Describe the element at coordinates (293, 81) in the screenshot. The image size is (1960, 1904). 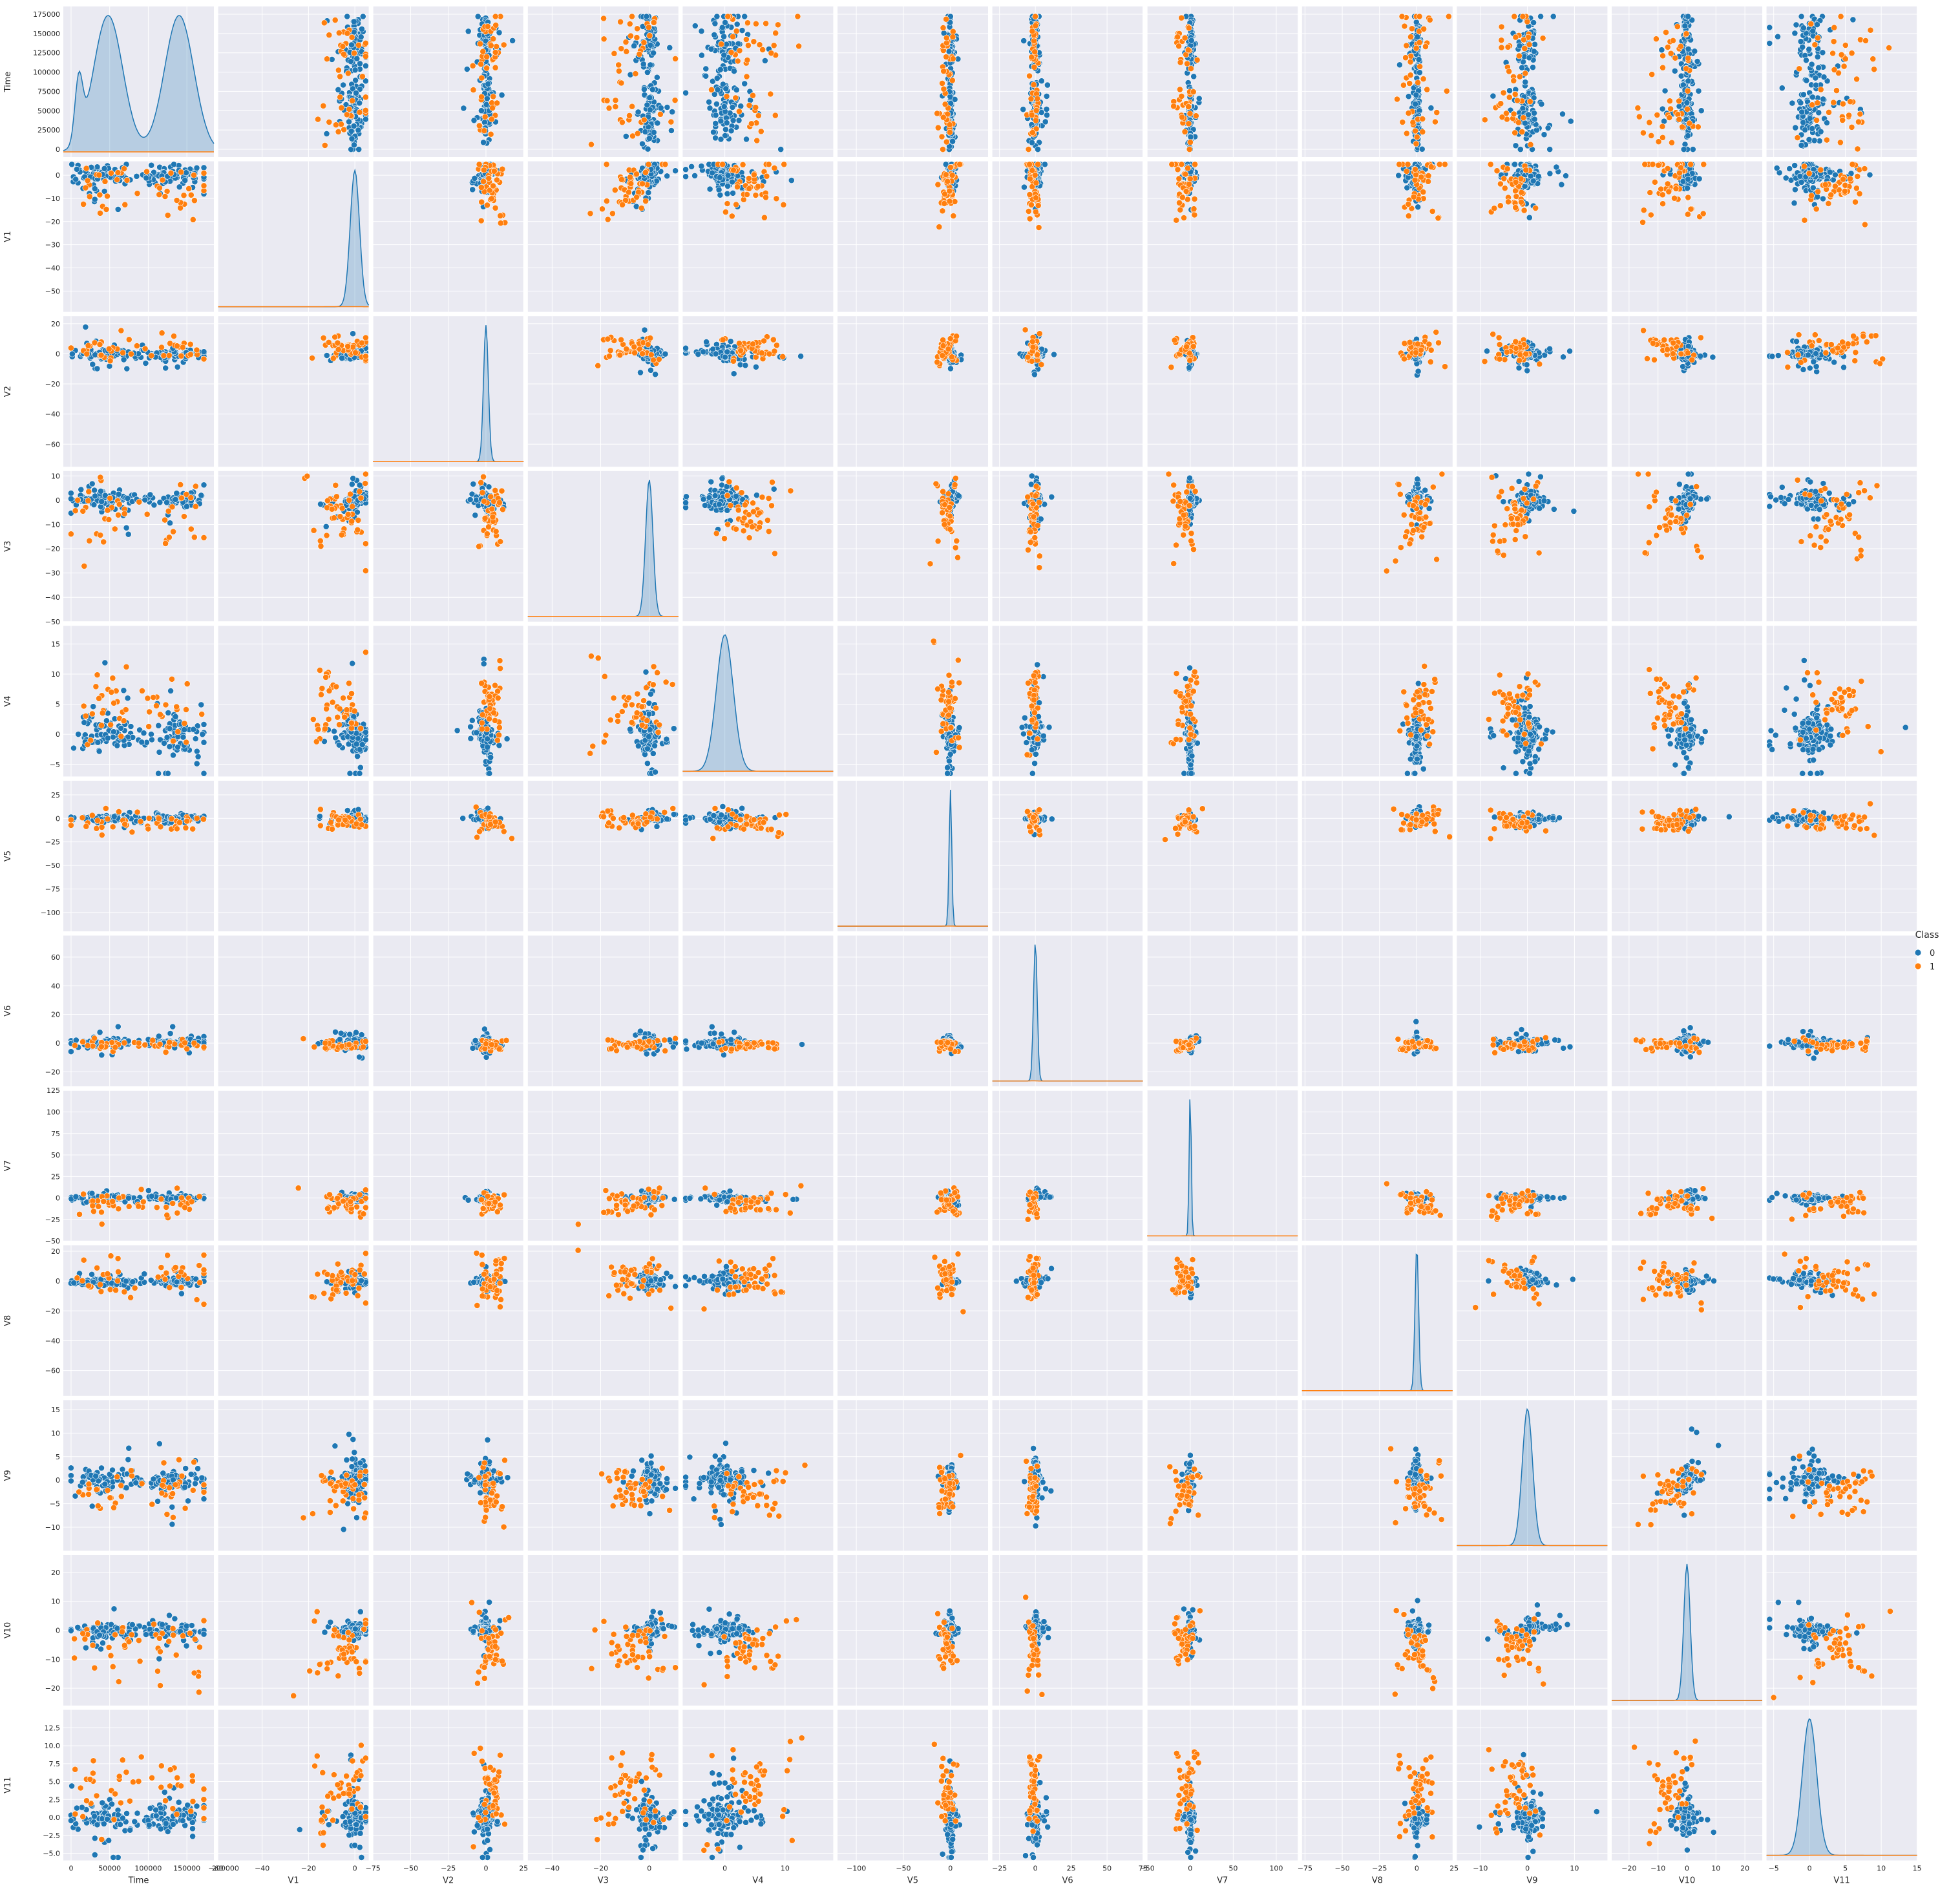
I see `panel-Time-vs-V1` at that location.